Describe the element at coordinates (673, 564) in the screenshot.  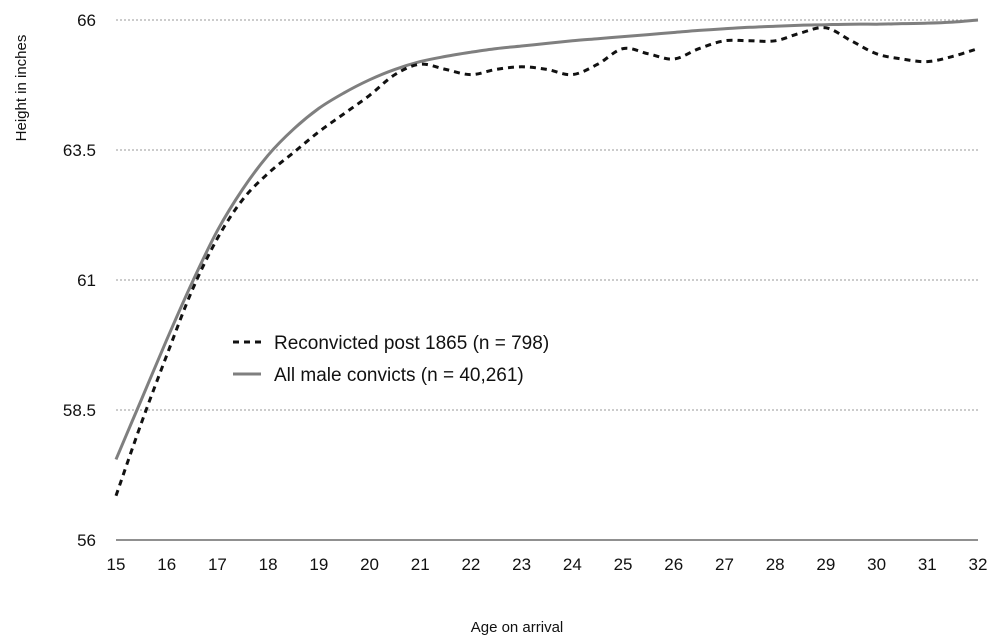
I see `x-tick-label: 26` at that location.